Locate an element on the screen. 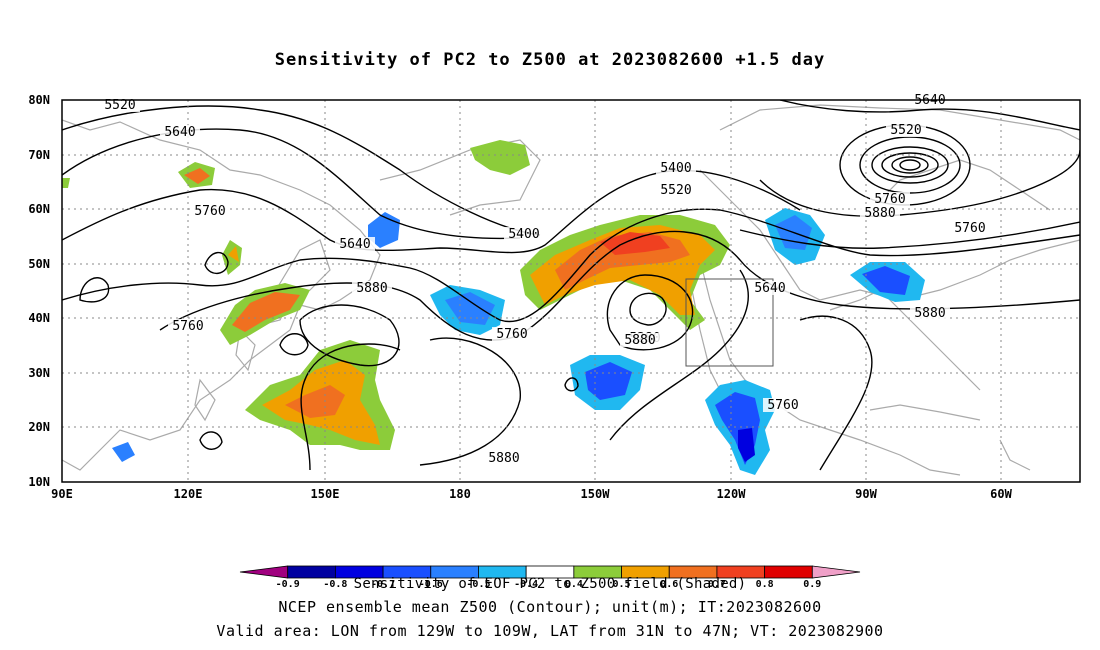  lon-tick-label: 90E is located at coordinates (62, 494).